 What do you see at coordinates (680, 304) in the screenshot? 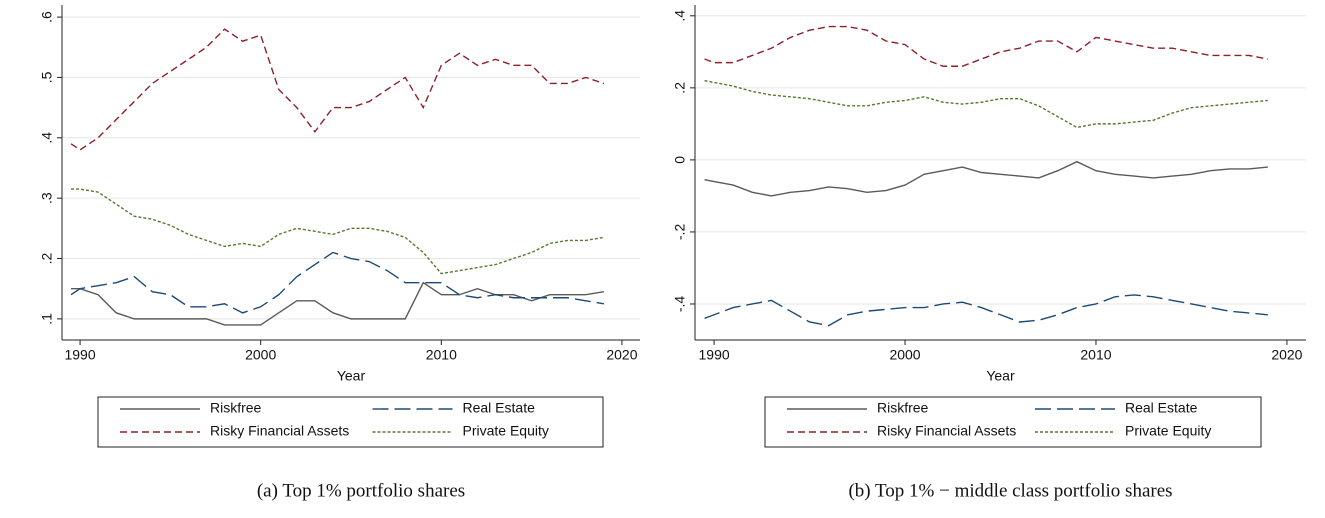
I see `y-tick-label: -.4` at bounding box center [680, 304].